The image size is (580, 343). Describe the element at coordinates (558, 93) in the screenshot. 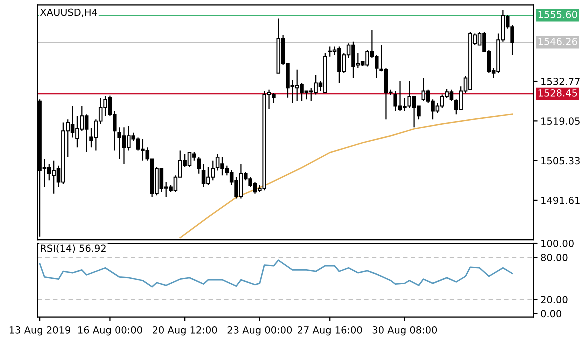

I see `ref-line-label: 1528.45` at that location.